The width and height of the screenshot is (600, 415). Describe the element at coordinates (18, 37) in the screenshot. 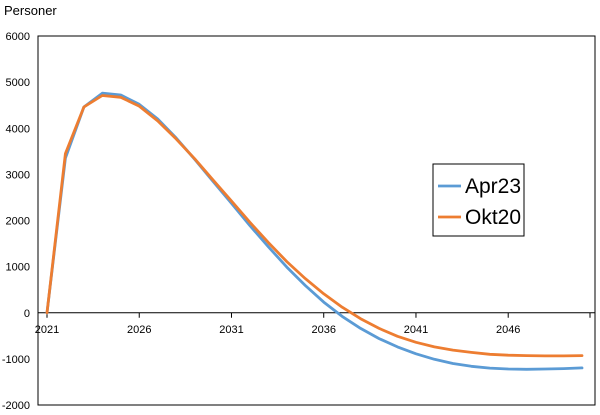

I see `y-tick-label: 6000` at that location.